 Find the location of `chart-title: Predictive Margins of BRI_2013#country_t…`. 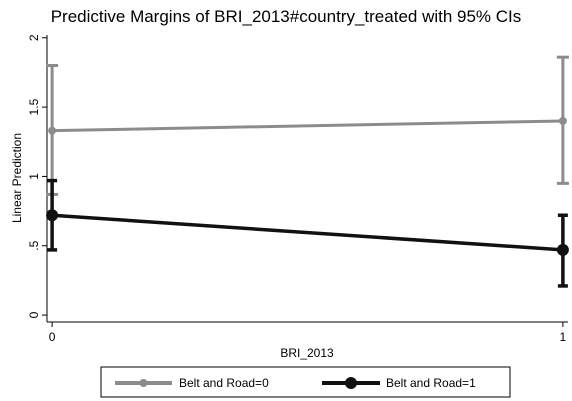

chart-title: Predictive Margins of BRI_2013#country_t… is located at coordinates (286, 16).